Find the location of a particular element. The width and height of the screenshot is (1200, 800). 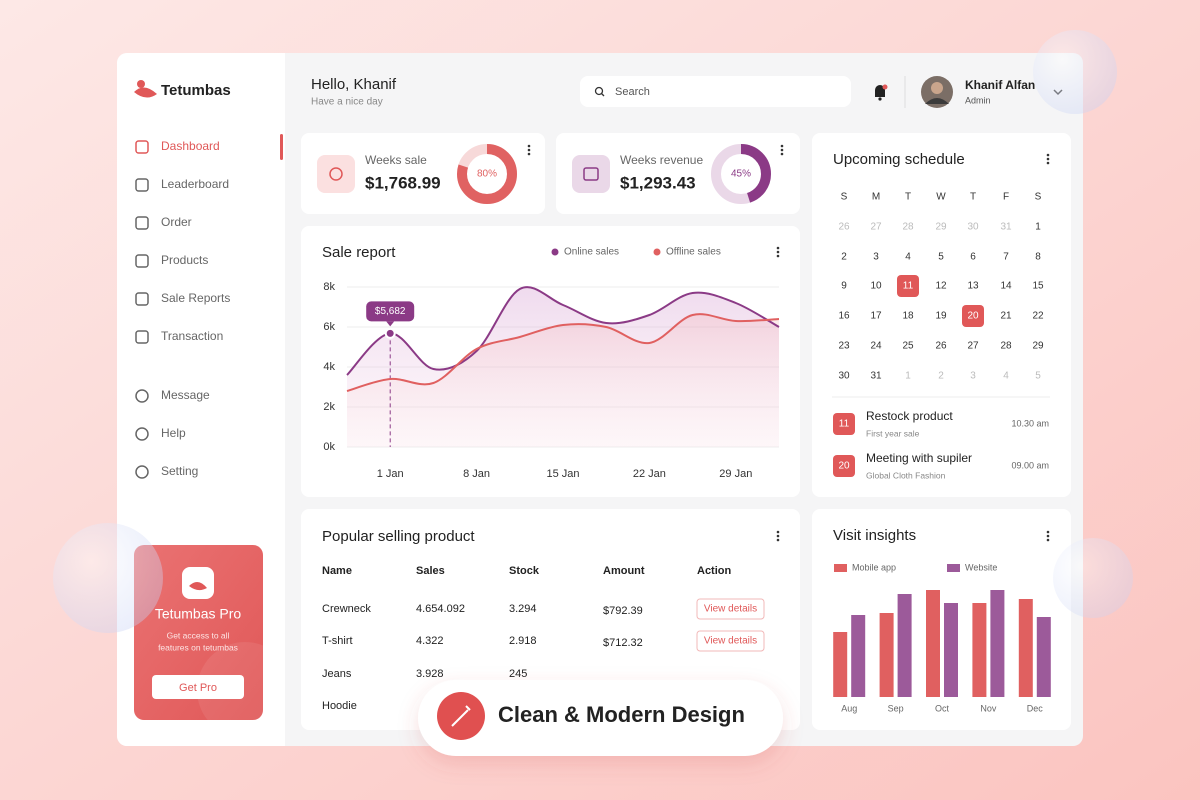

calendar-day: 20 is located at coordinates (973, 316).